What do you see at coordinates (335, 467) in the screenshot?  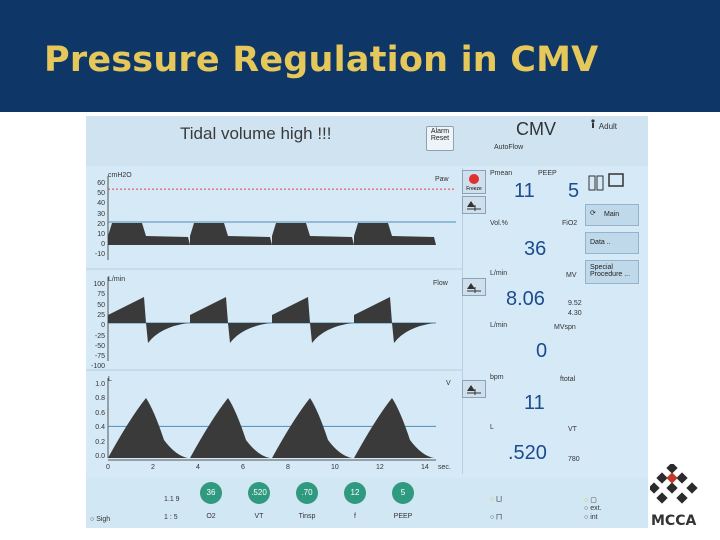 I see `time-axis-tick: 10` at bounding box center [335, 467].